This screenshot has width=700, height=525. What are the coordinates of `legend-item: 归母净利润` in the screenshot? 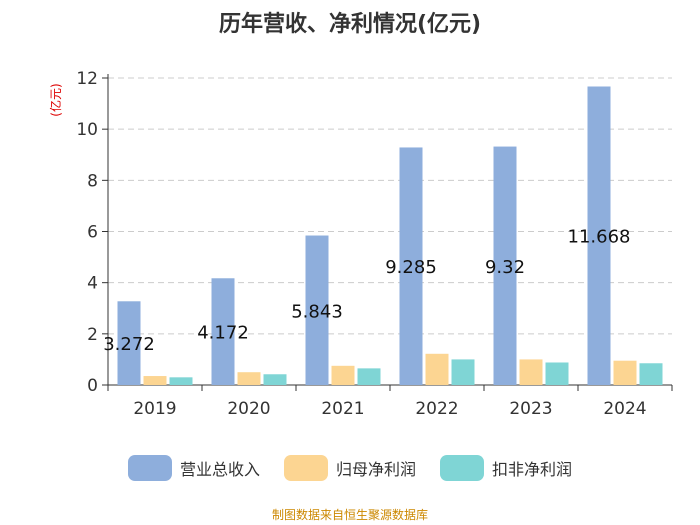 It's located at (349, 468).